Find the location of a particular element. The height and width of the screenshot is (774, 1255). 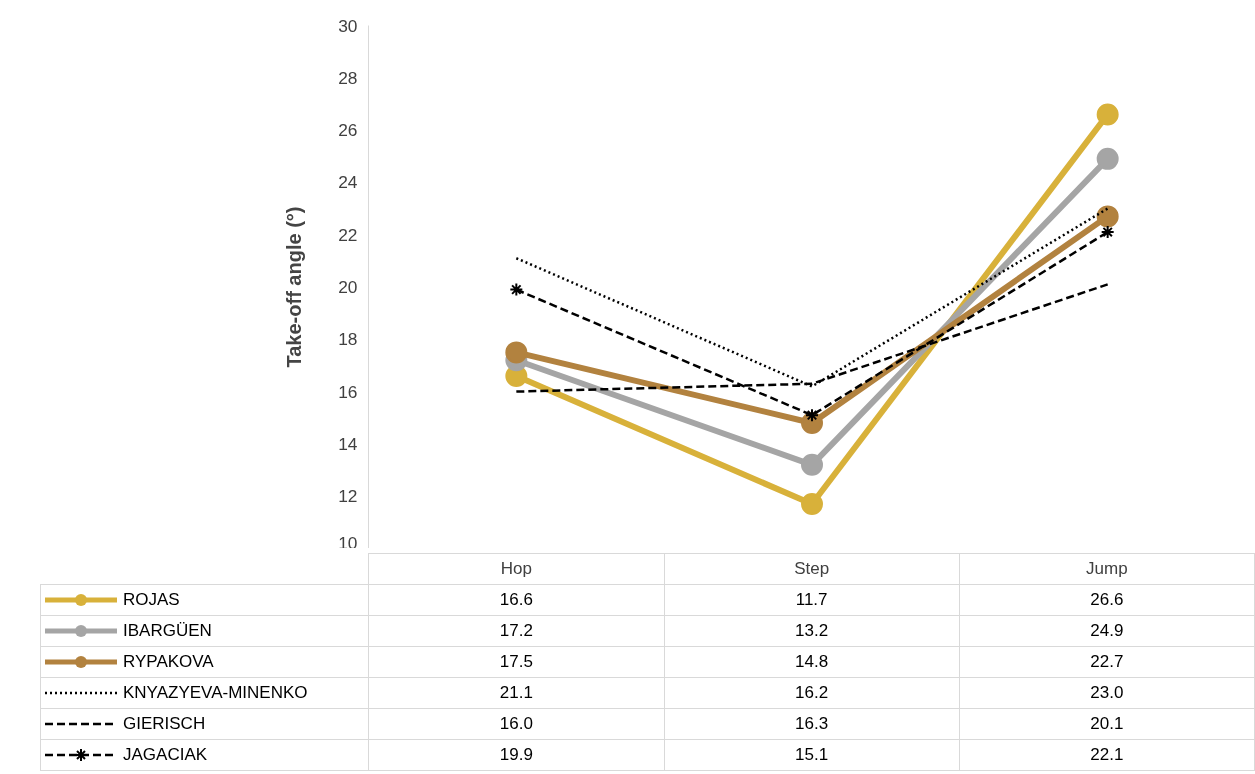

legend-label: JAGACIAK is located at coordinates (165, 754).